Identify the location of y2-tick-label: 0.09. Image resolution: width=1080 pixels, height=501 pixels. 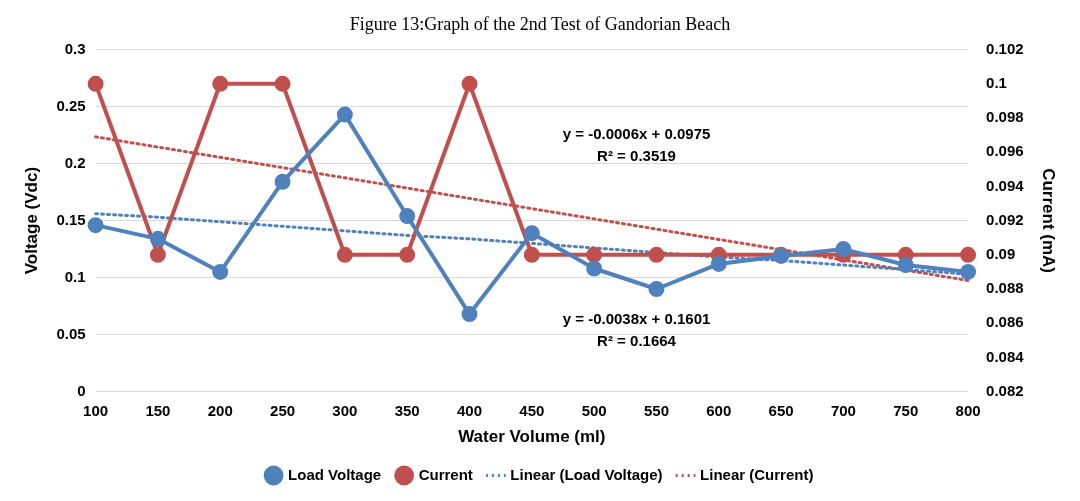
(1001, 253).